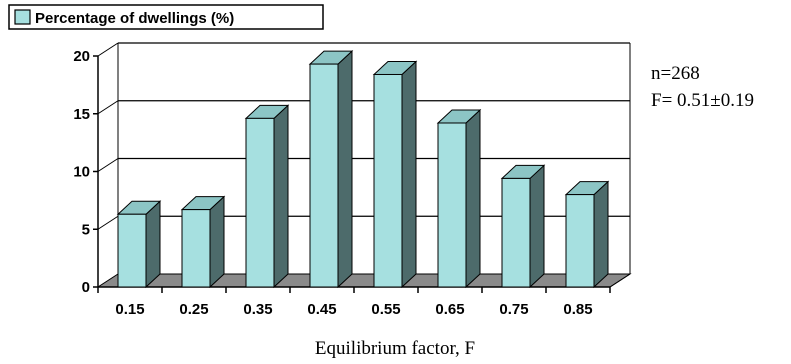  Describe the element at coordinates (675, 73) in the screenshot. I see `annotation-n: n=268` at that location.